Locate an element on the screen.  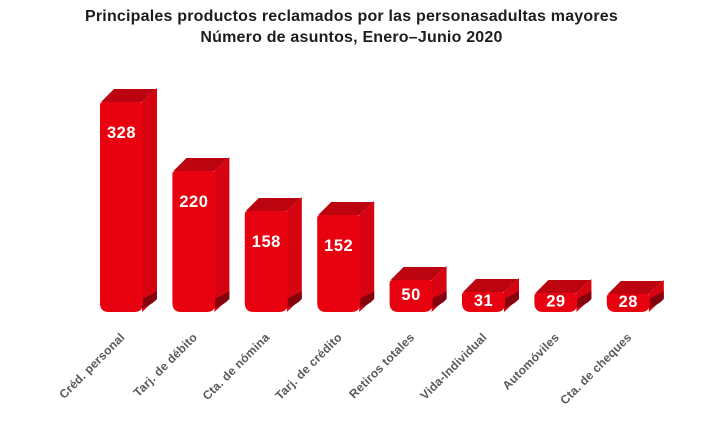
x-axis-label: Automóviles is located at coordinates (531, 361).